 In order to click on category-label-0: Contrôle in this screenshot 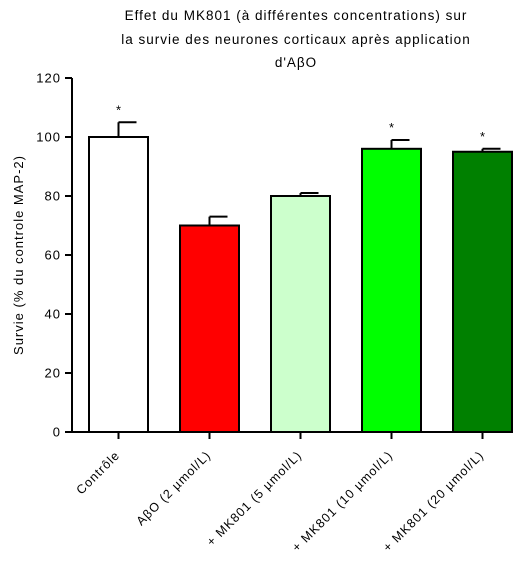, I will do `click(98, 472)`.